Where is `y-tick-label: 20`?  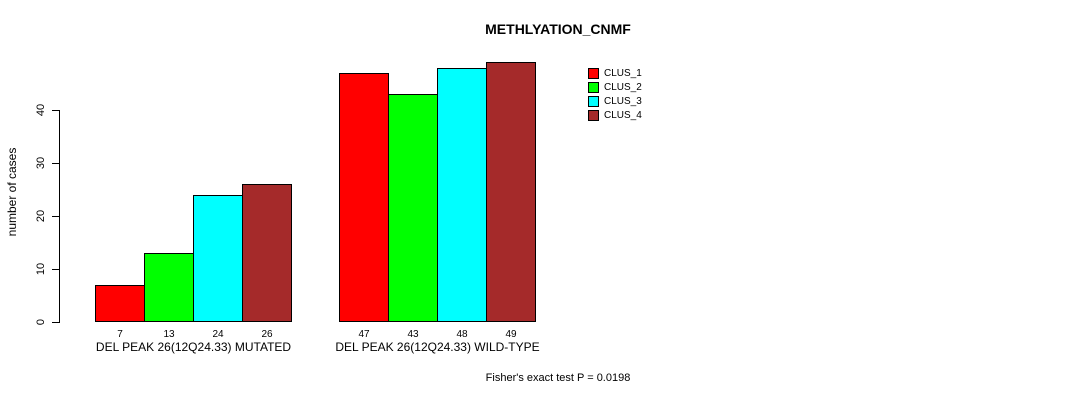 y-tick-label: 20 is located at coordinates (41, 216).